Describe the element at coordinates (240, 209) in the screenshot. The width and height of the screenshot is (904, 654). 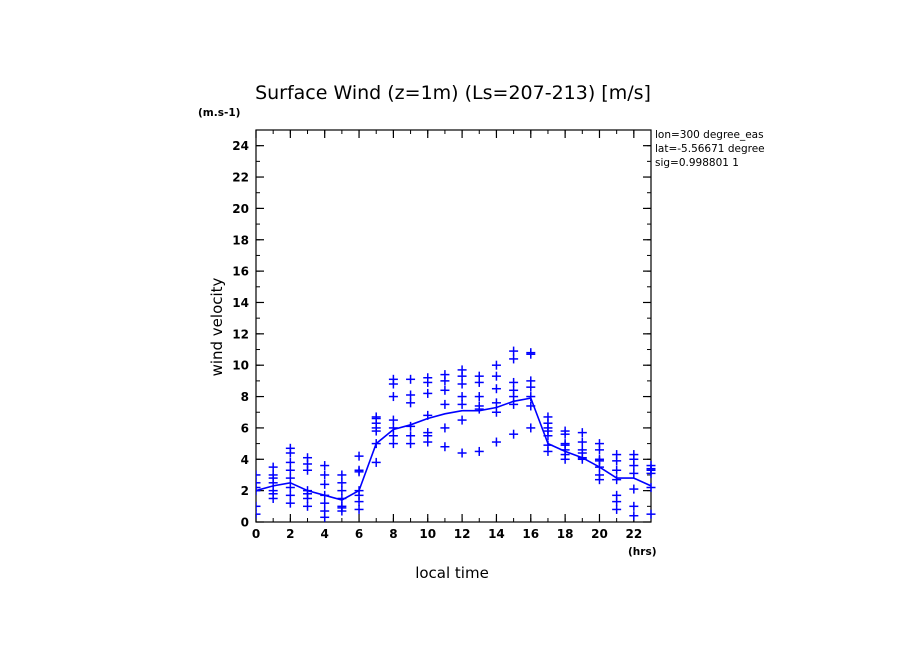
I see `y-tick-label: 20` at that location.